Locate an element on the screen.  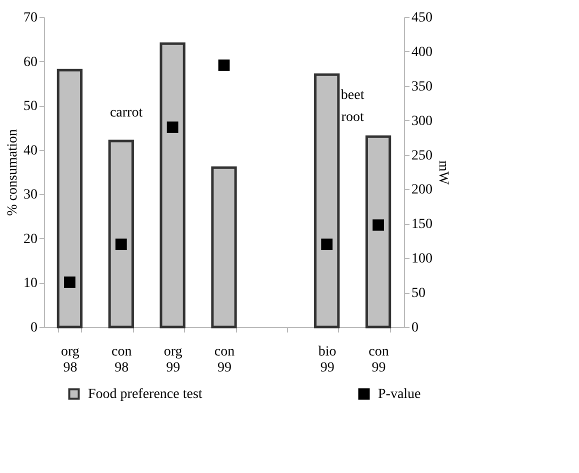
y2-tick-label: 350 is located at coordinates (422, 86).